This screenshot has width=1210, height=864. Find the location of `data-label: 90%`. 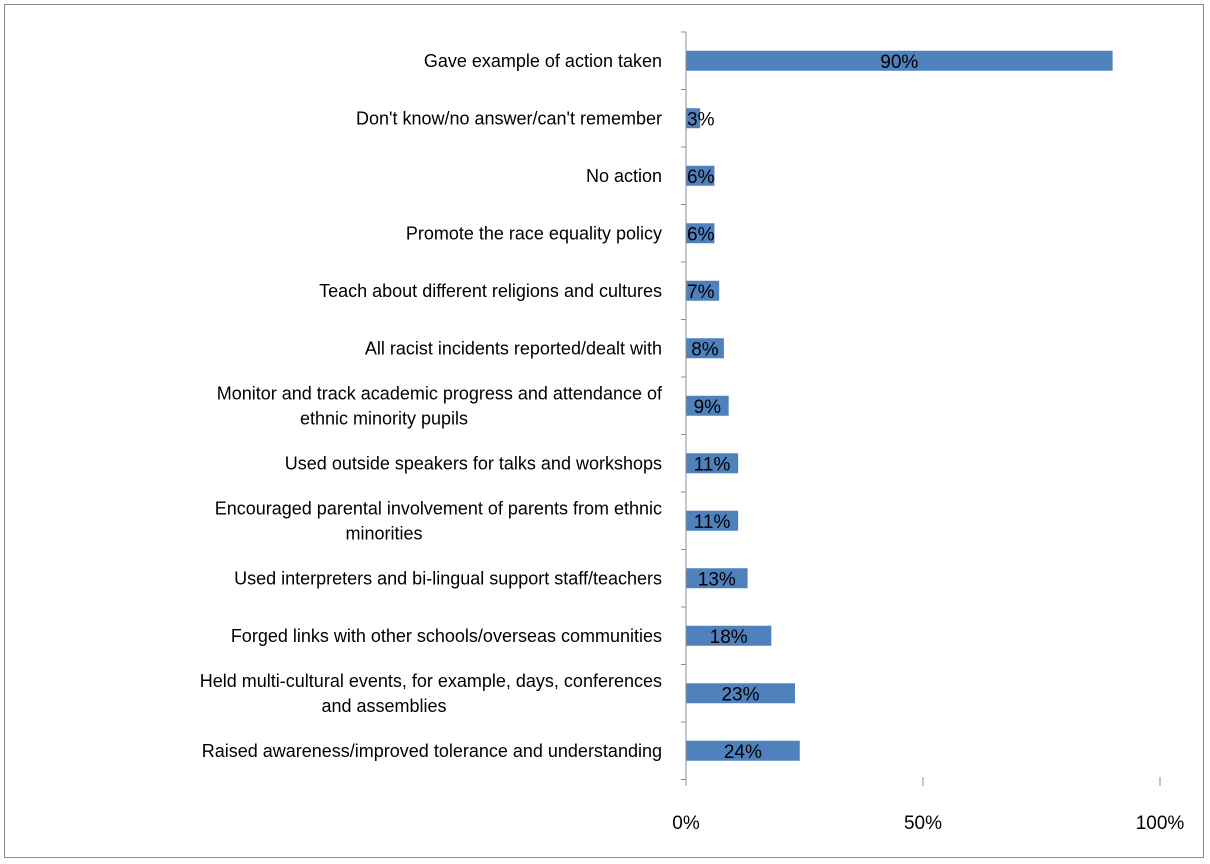

data-label: 90% is located at coordinates (899, 62).